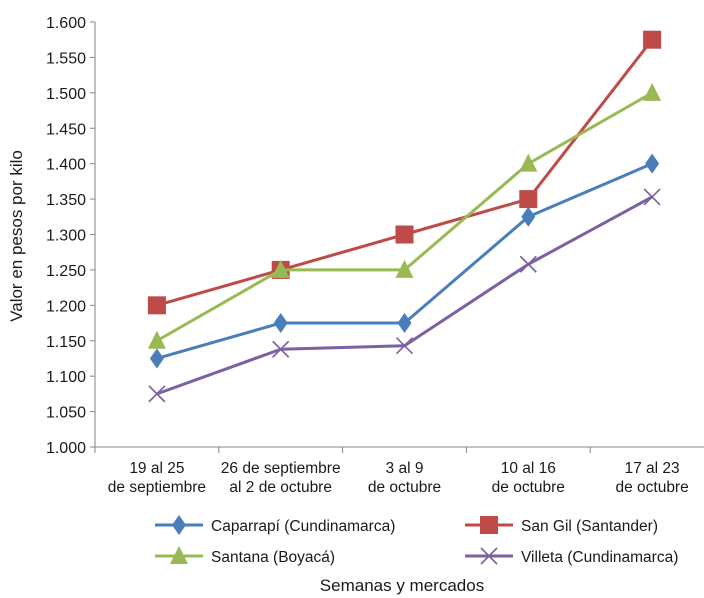  Describe the element at coordinates (66, 200) in the screenshot. I see `y-tick-label: 1.350` at that location.